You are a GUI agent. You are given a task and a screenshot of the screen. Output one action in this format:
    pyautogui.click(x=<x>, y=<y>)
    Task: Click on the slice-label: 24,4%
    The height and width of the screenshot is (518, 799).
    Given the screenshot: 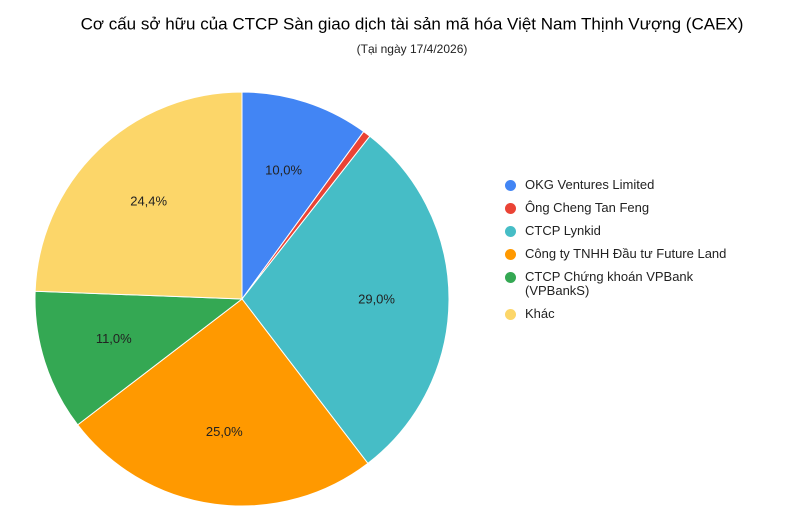 What is the action you would take?
    pyautogui.click(x=148, y=201)
    